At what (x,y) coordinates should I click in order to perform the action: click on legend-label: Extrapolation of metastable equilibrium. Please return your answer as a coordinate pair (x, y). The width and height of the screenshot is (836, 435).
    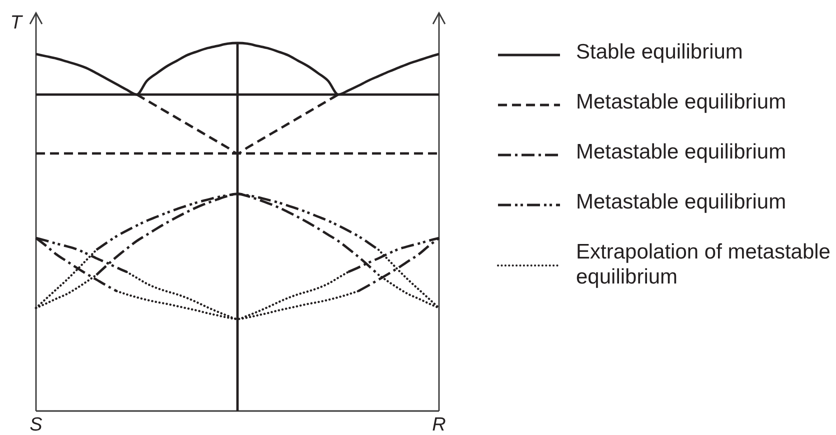
    Looking at the image, I should click on (703, 264).